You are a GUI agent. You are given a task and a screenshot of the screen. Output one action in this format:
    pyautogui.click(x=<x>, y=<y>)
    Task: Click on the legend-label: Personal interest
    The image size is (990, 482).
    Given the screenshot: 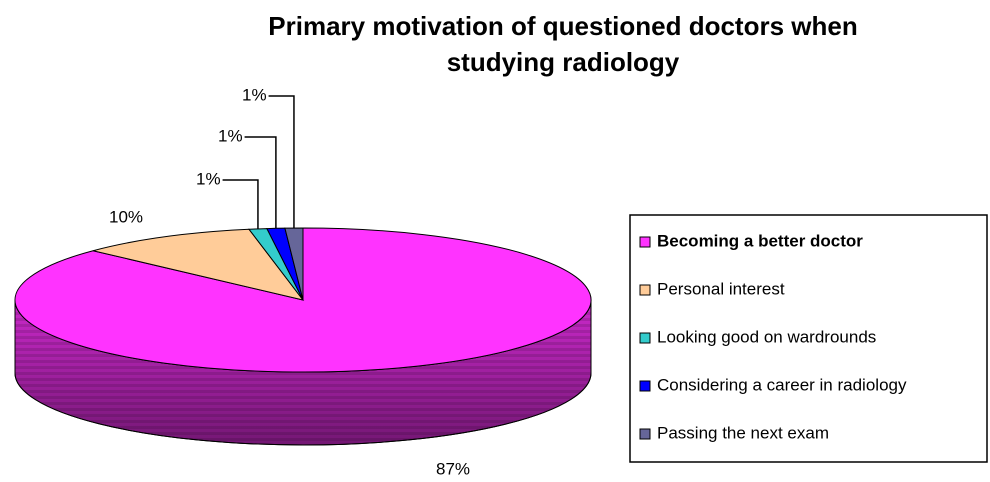 What is the action you would take?
    pyautogui.click(x=721, y=288)
    